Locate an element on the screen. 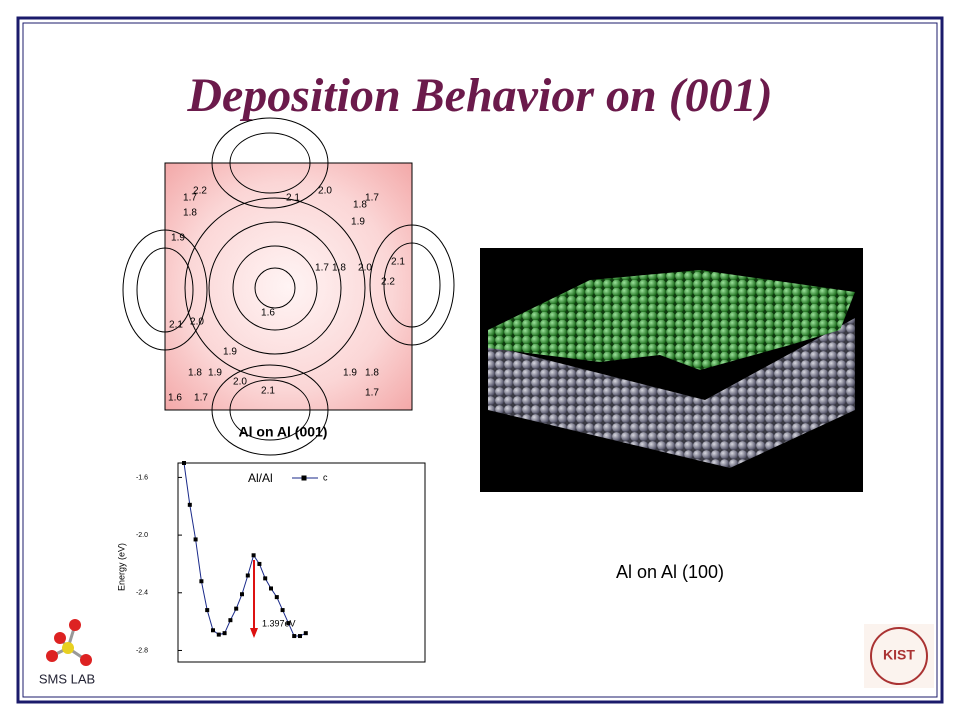 The width and height of the screenshot is (960, 725). legend-marker is located at coordinates (304, 478).